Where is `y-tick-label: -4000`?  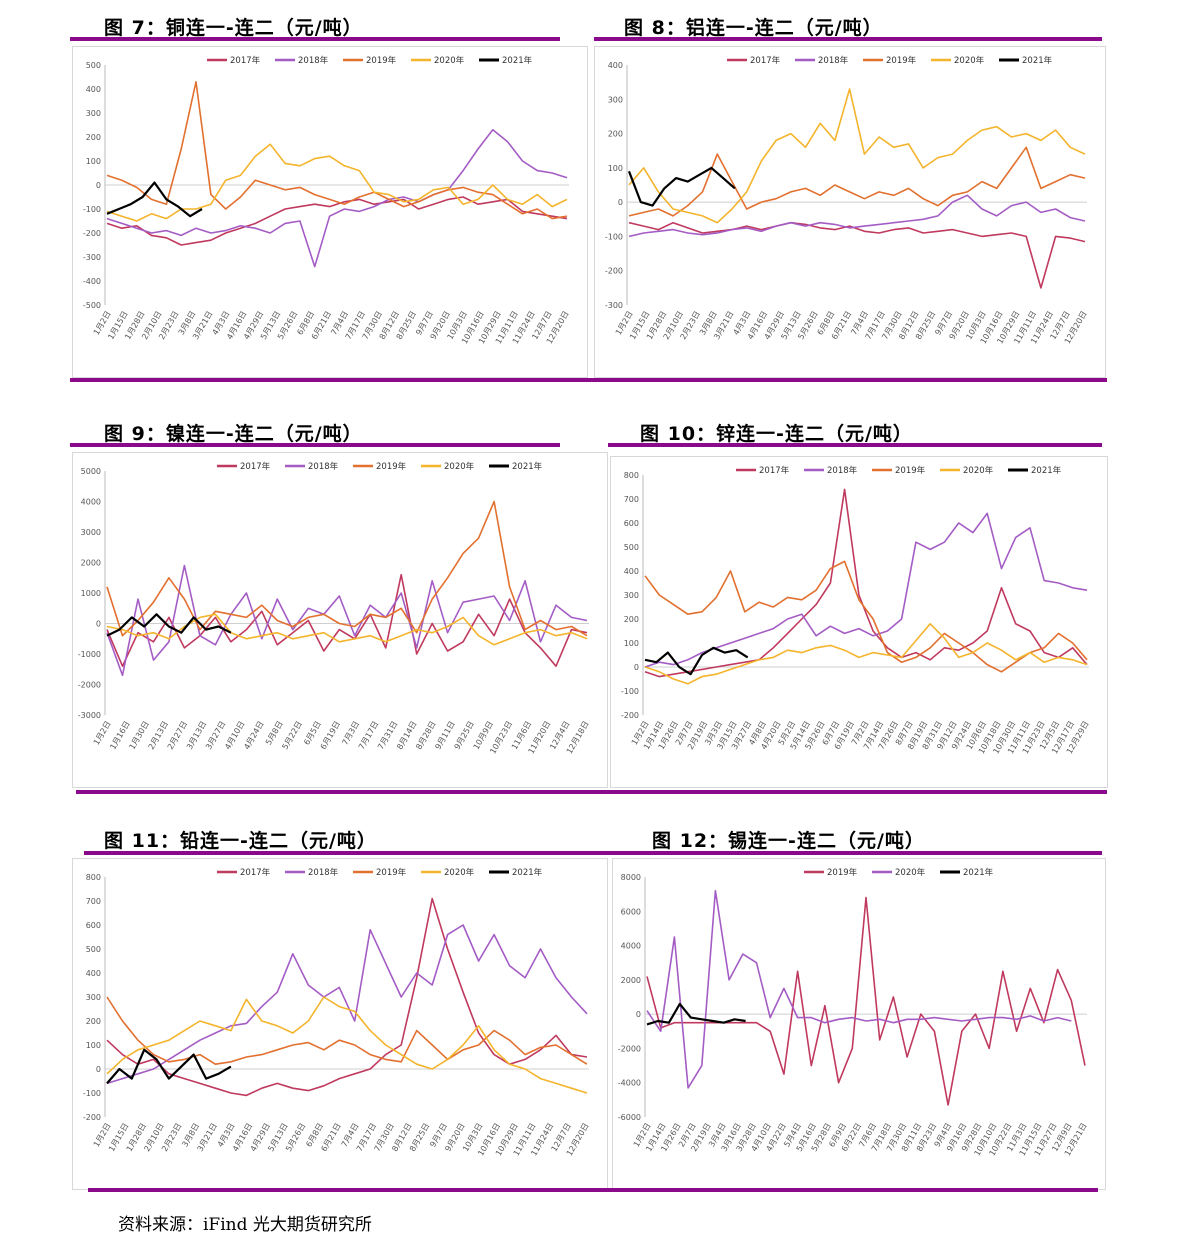
y-tick-label: -4000 is located at coordinates (629, 1083).